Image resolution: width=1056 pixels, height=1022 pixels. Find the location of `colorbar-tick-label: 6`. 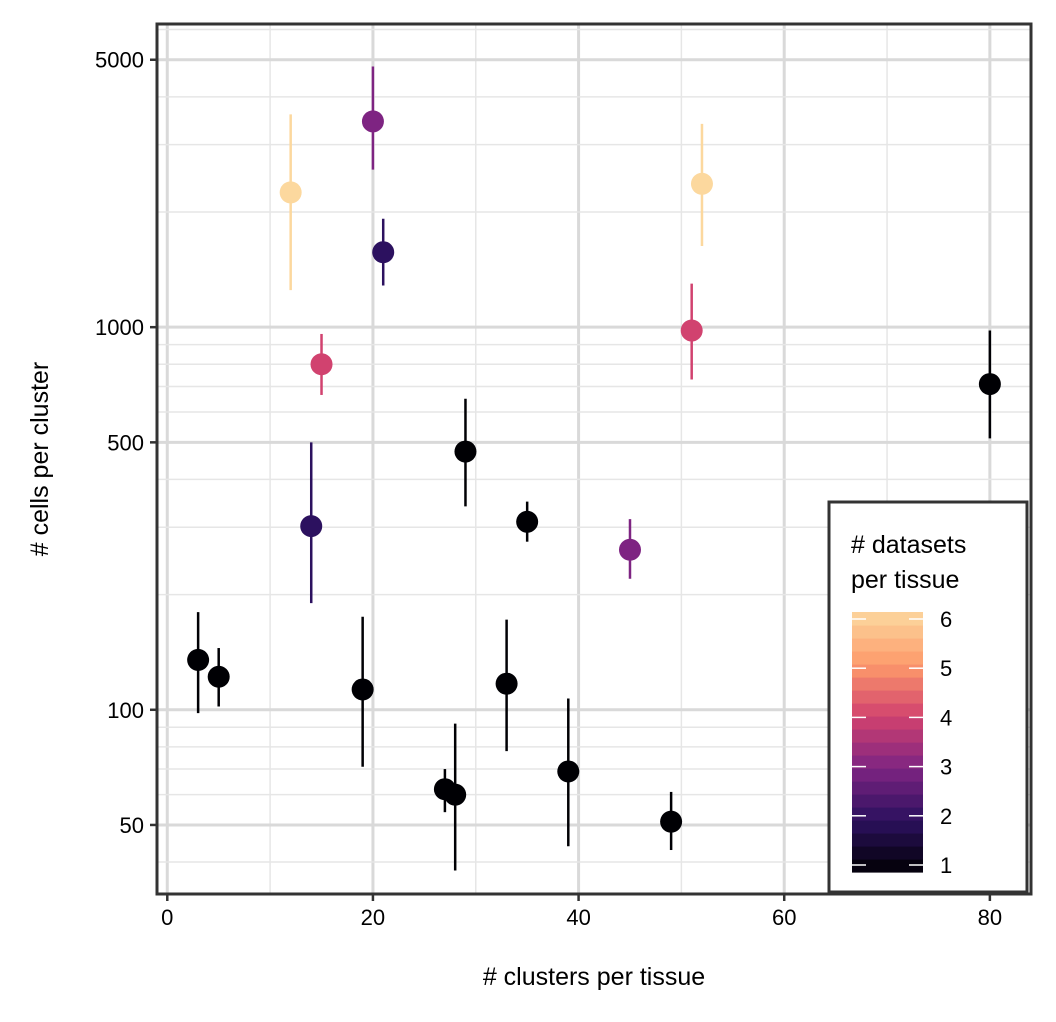

colorbar-tick-label: 6 is located at coordinates (946, 619).